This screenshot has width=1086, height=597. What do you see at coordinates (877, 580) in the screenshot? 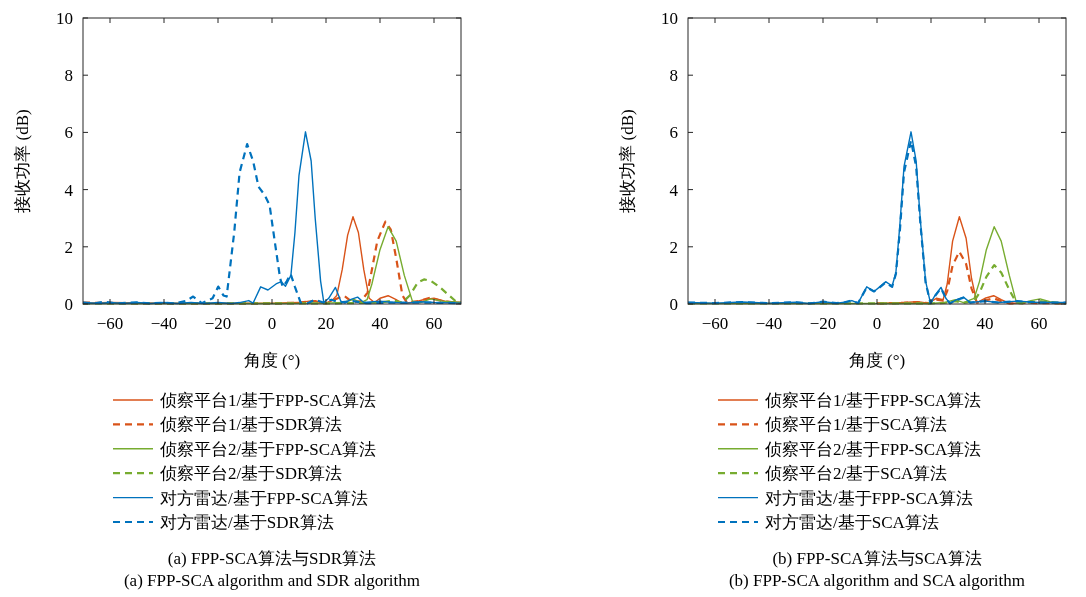
I see `text: (b) FPP-SCA algorithm and SCA algorithm` at bounding box center [877, 580].